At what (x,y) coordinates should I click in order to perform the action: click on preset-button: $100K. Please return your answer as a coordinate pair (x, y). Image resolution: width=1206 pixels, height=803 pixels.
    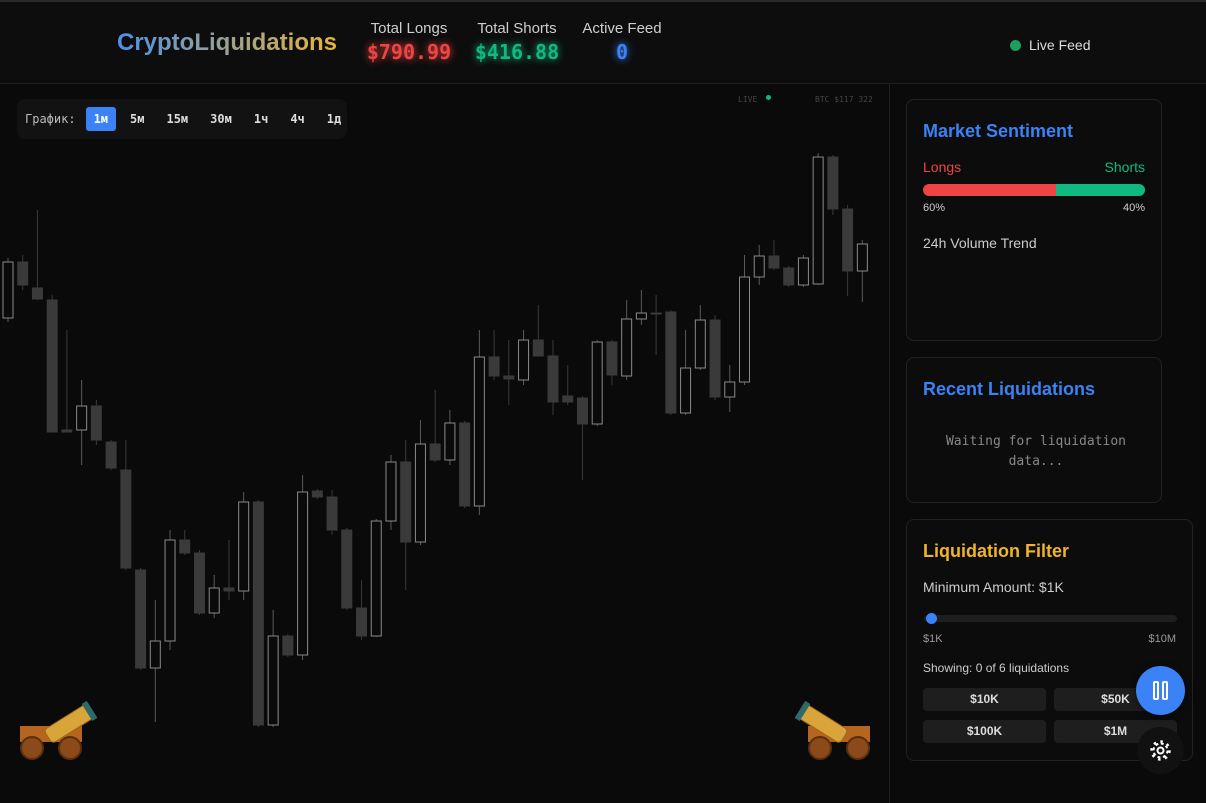
    Looking at the image, I should click on (984, 731).